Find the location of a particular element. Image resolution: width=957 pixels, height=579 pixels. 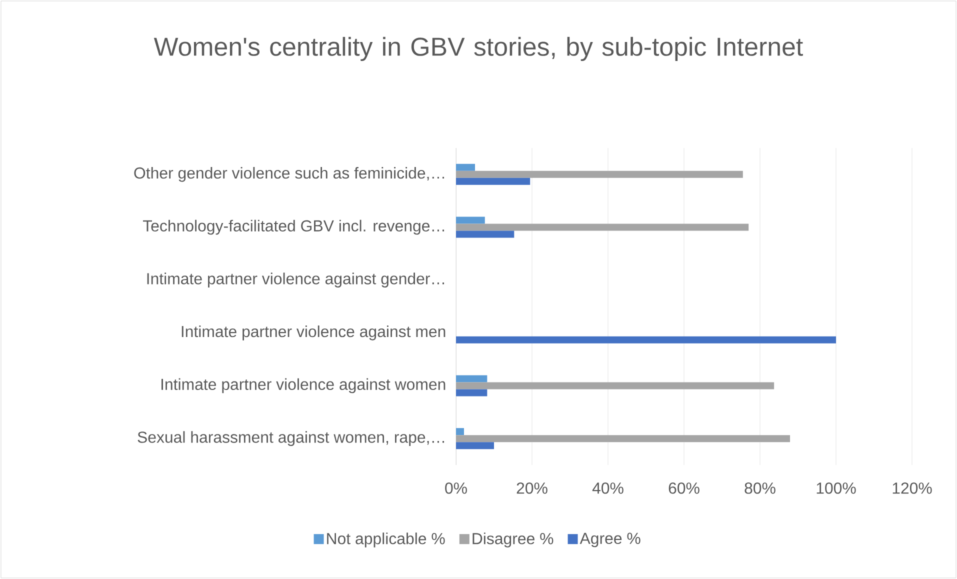

x-tick-label: 40% is located at coordinates (608, 488).